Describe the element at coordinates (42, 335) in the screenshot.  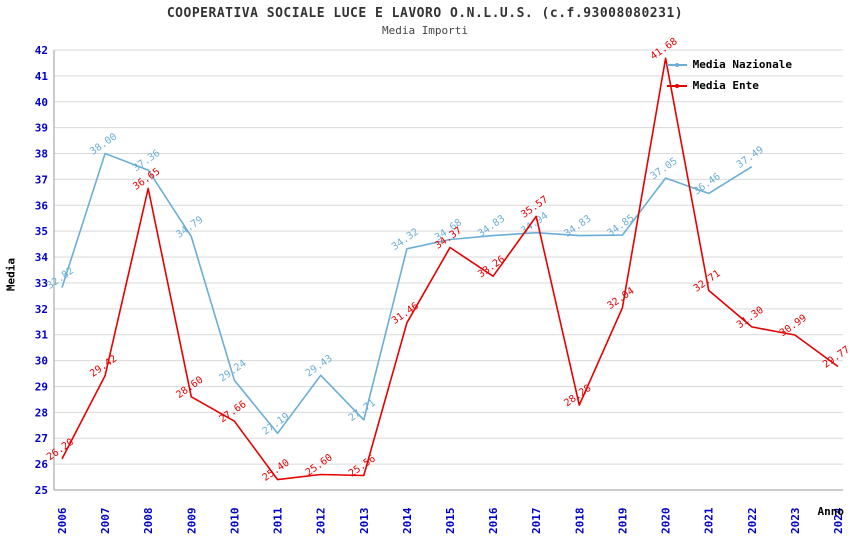
I see `y-tick-label: 31` at that location.